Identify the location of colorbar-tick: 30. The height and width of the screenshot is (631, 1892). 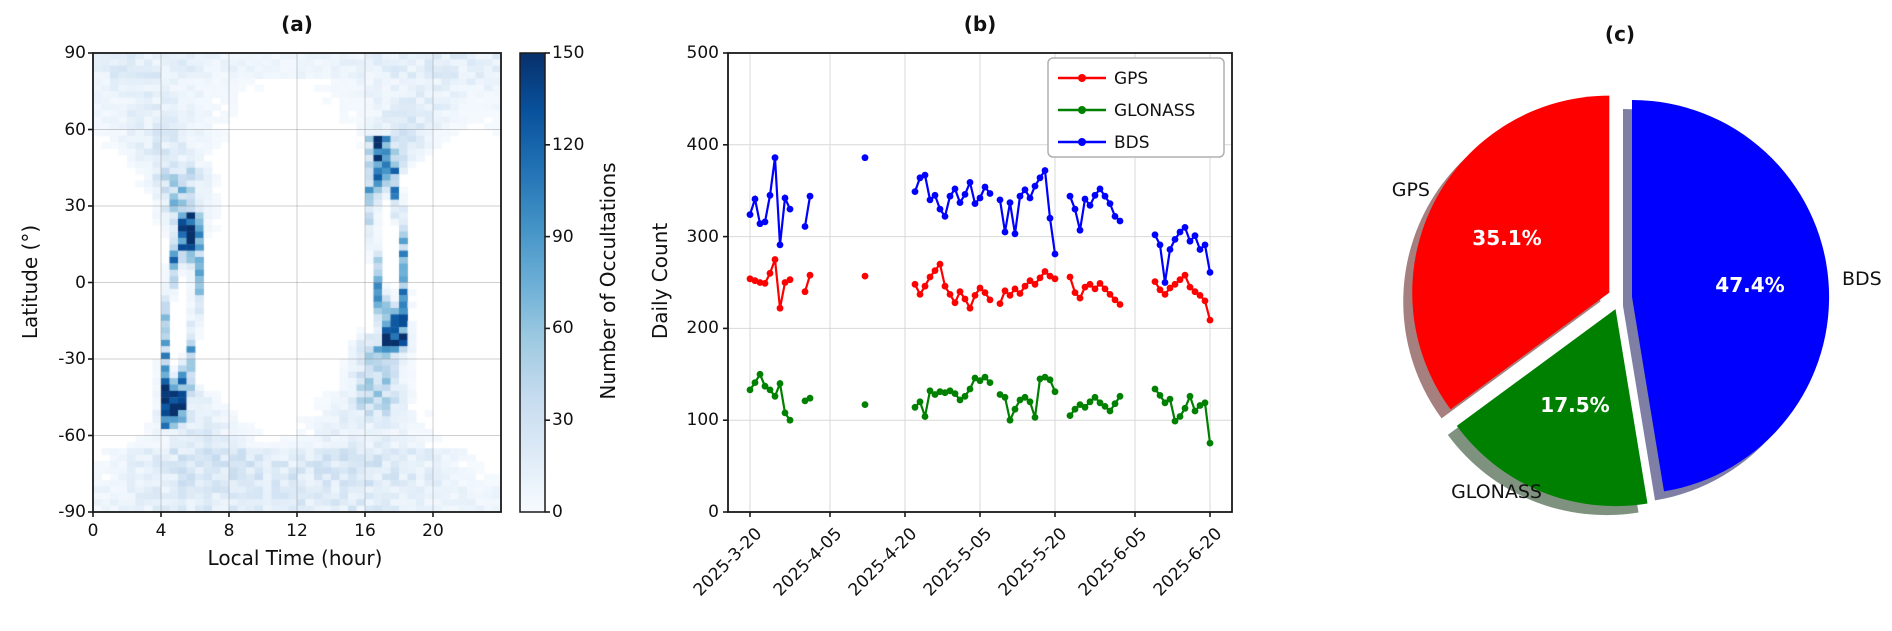
(563, 420).